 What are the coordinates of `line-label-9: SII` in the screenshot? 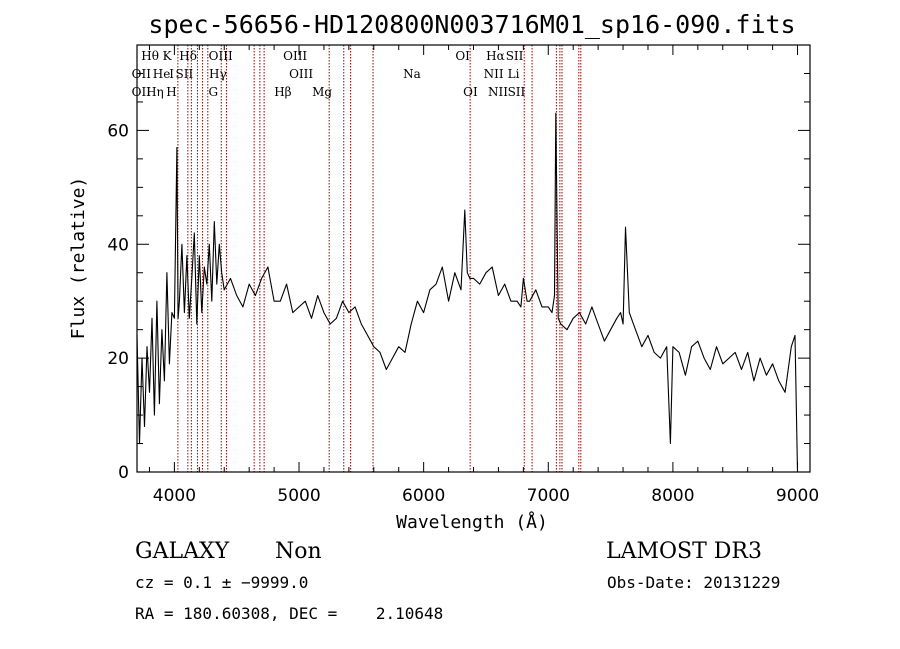 It's located at (185, 74).